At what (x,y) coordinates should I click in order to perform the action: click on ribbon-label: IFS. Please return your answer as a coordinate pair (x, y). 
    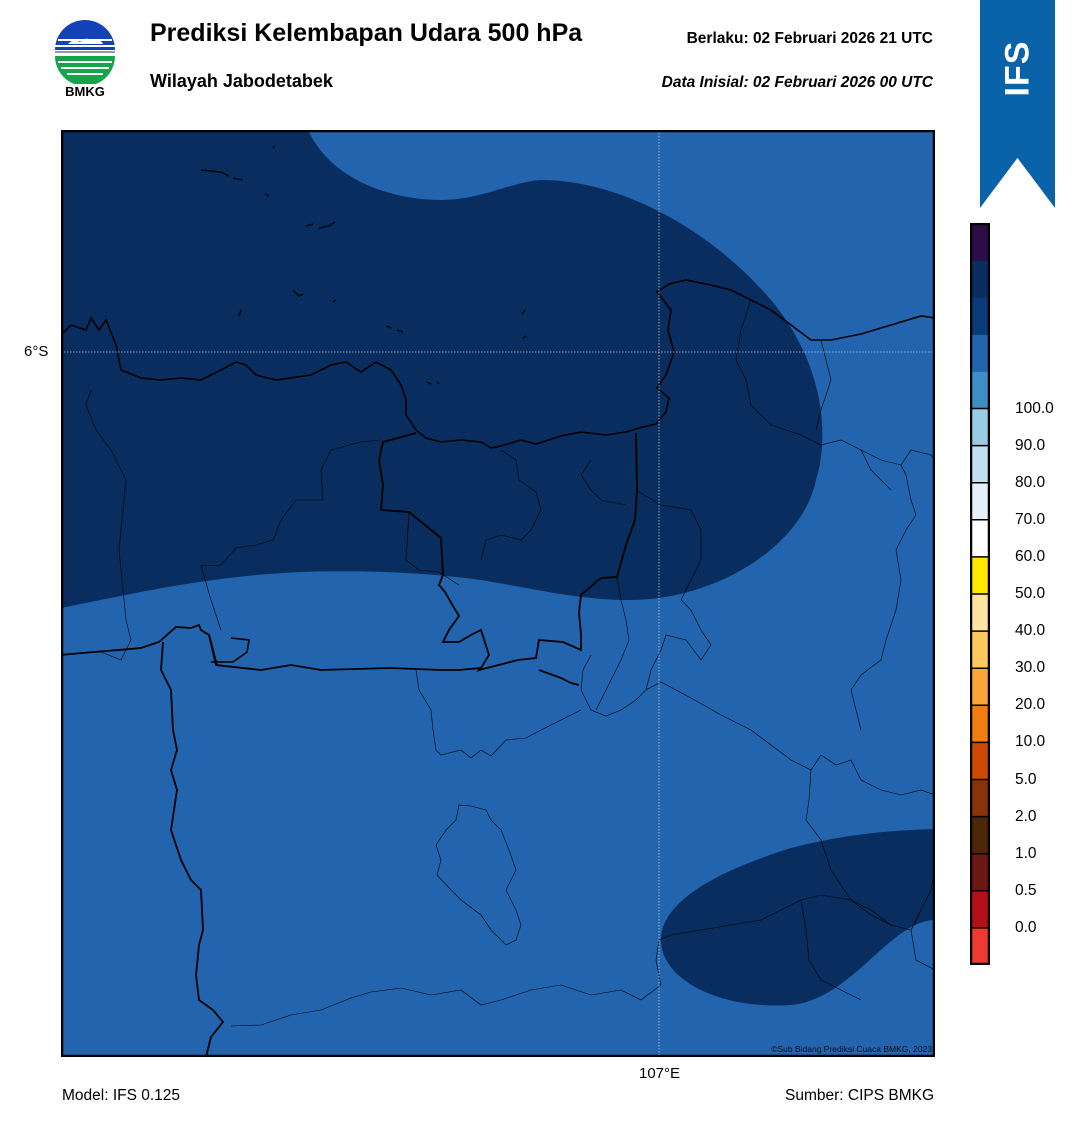
    Looking at the image, I should click on (1017, 68).